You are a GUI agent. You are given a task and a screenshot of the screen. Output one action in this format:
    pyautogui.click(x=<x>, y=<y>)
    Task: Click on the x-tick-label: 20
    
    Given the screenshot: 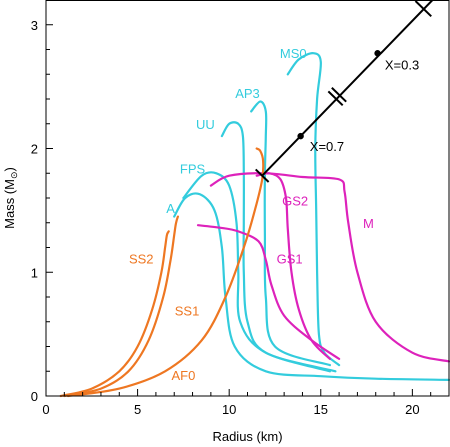 What is the action you would take?
    pyautogui.click(x=412, y=409)
    